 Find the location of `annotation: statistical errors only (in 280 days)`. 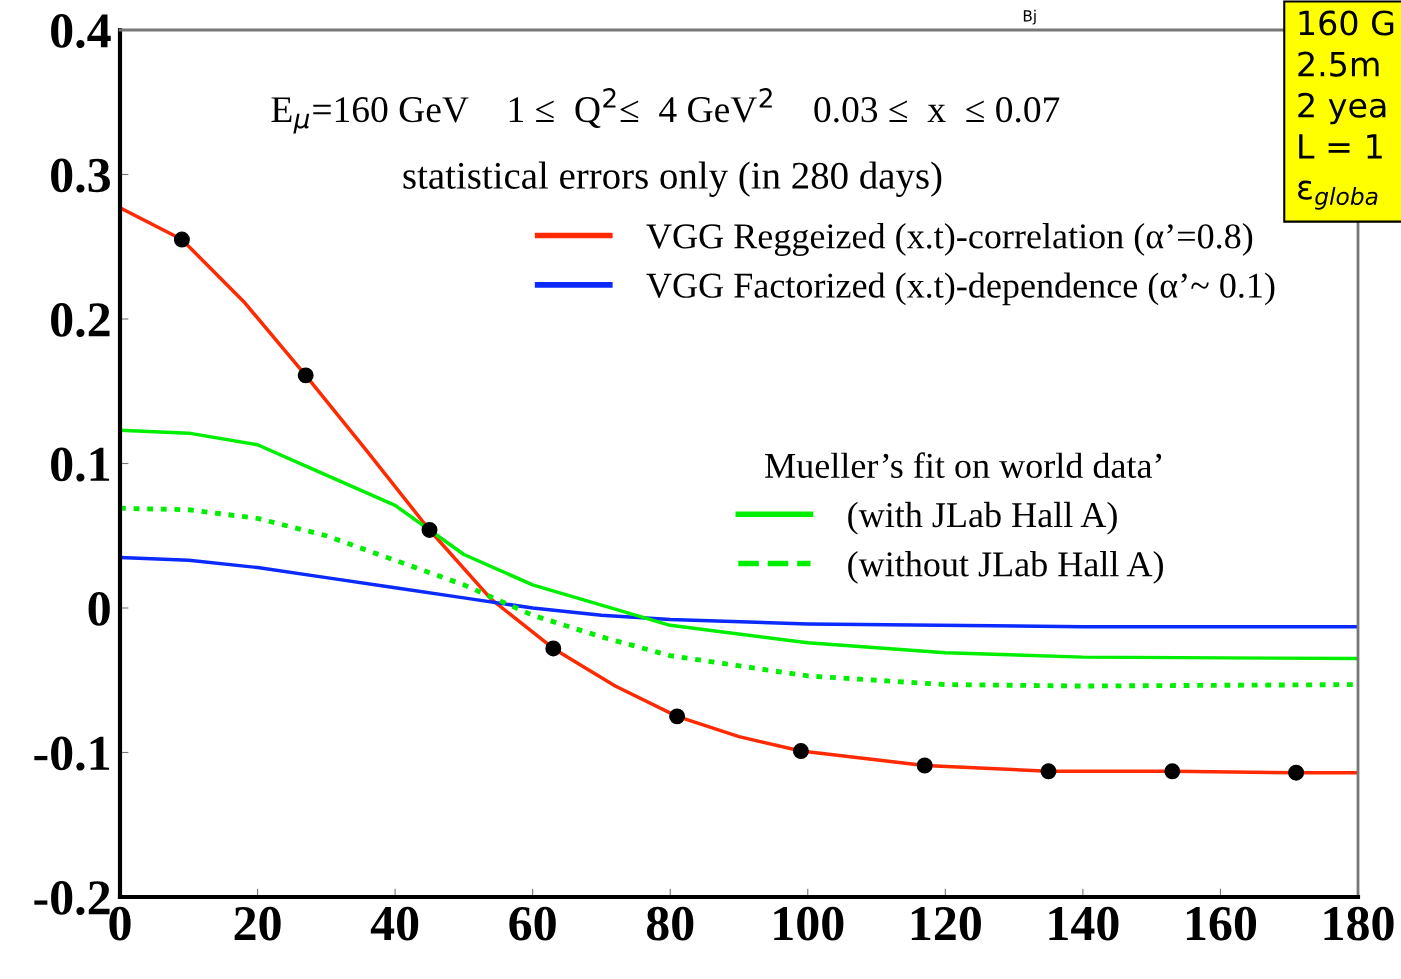

annotation: statistical errors only (in 280 days) is located at coordinates (672, 179).